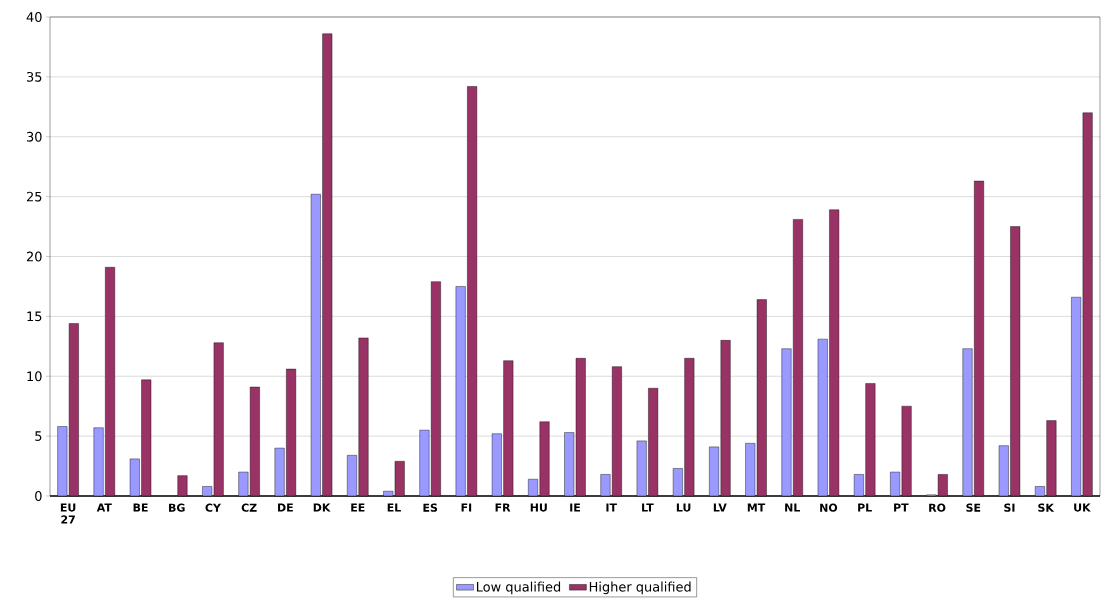  I want to click on x-tick-label: EE, so click(358, 507).